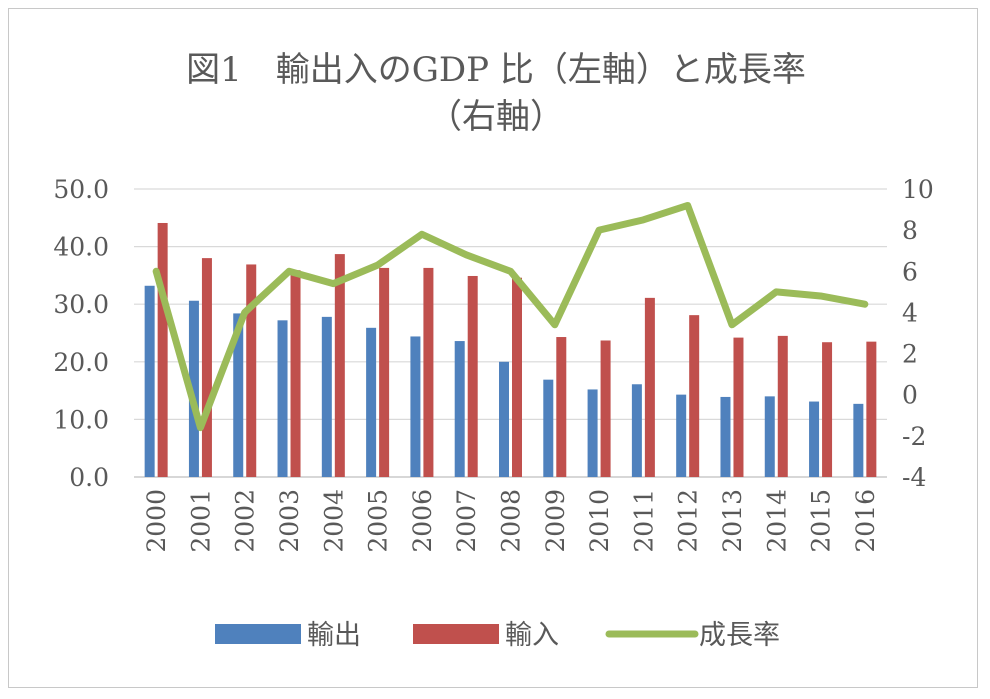  I want to click on left-tick-label: 30.0, so click(81, 304).